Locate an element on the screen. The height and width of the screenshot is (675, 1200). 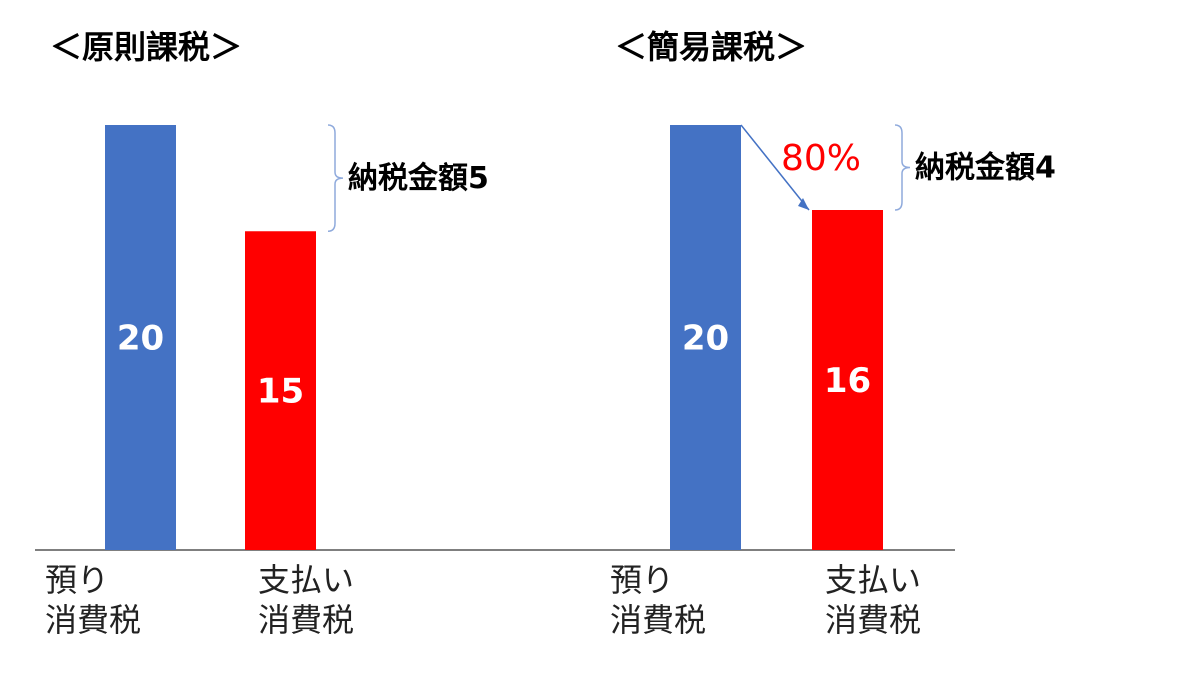
chart-title: ＜原則課税＞ is located at coordinates (146, 47).